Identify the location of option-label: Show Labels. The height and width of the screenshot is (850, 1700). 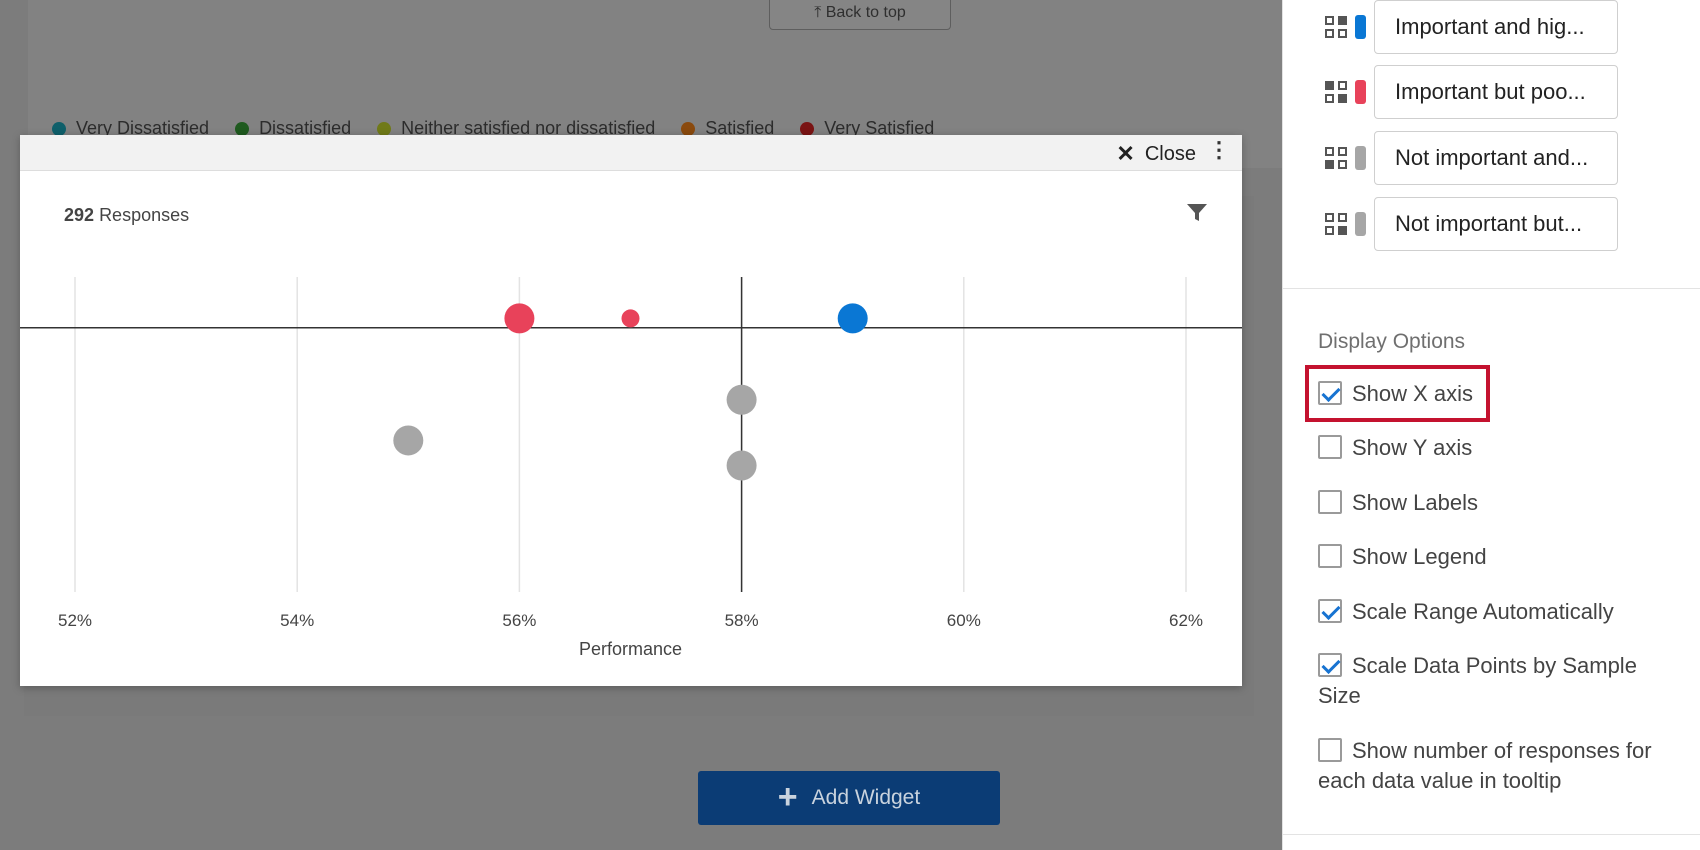
(1415, 502).